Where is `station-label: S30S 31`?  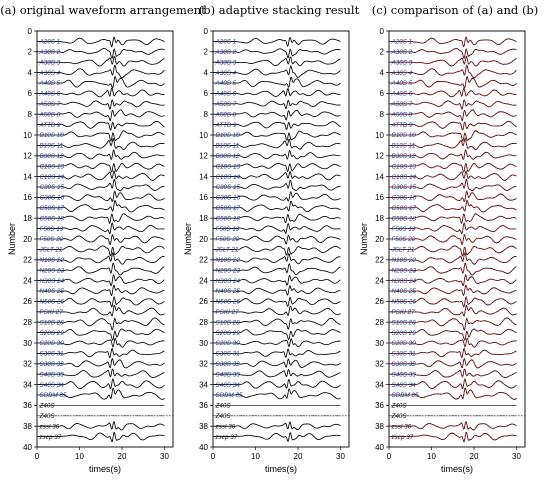
station-label: S30S 31 is located at coordinates (228, 354).